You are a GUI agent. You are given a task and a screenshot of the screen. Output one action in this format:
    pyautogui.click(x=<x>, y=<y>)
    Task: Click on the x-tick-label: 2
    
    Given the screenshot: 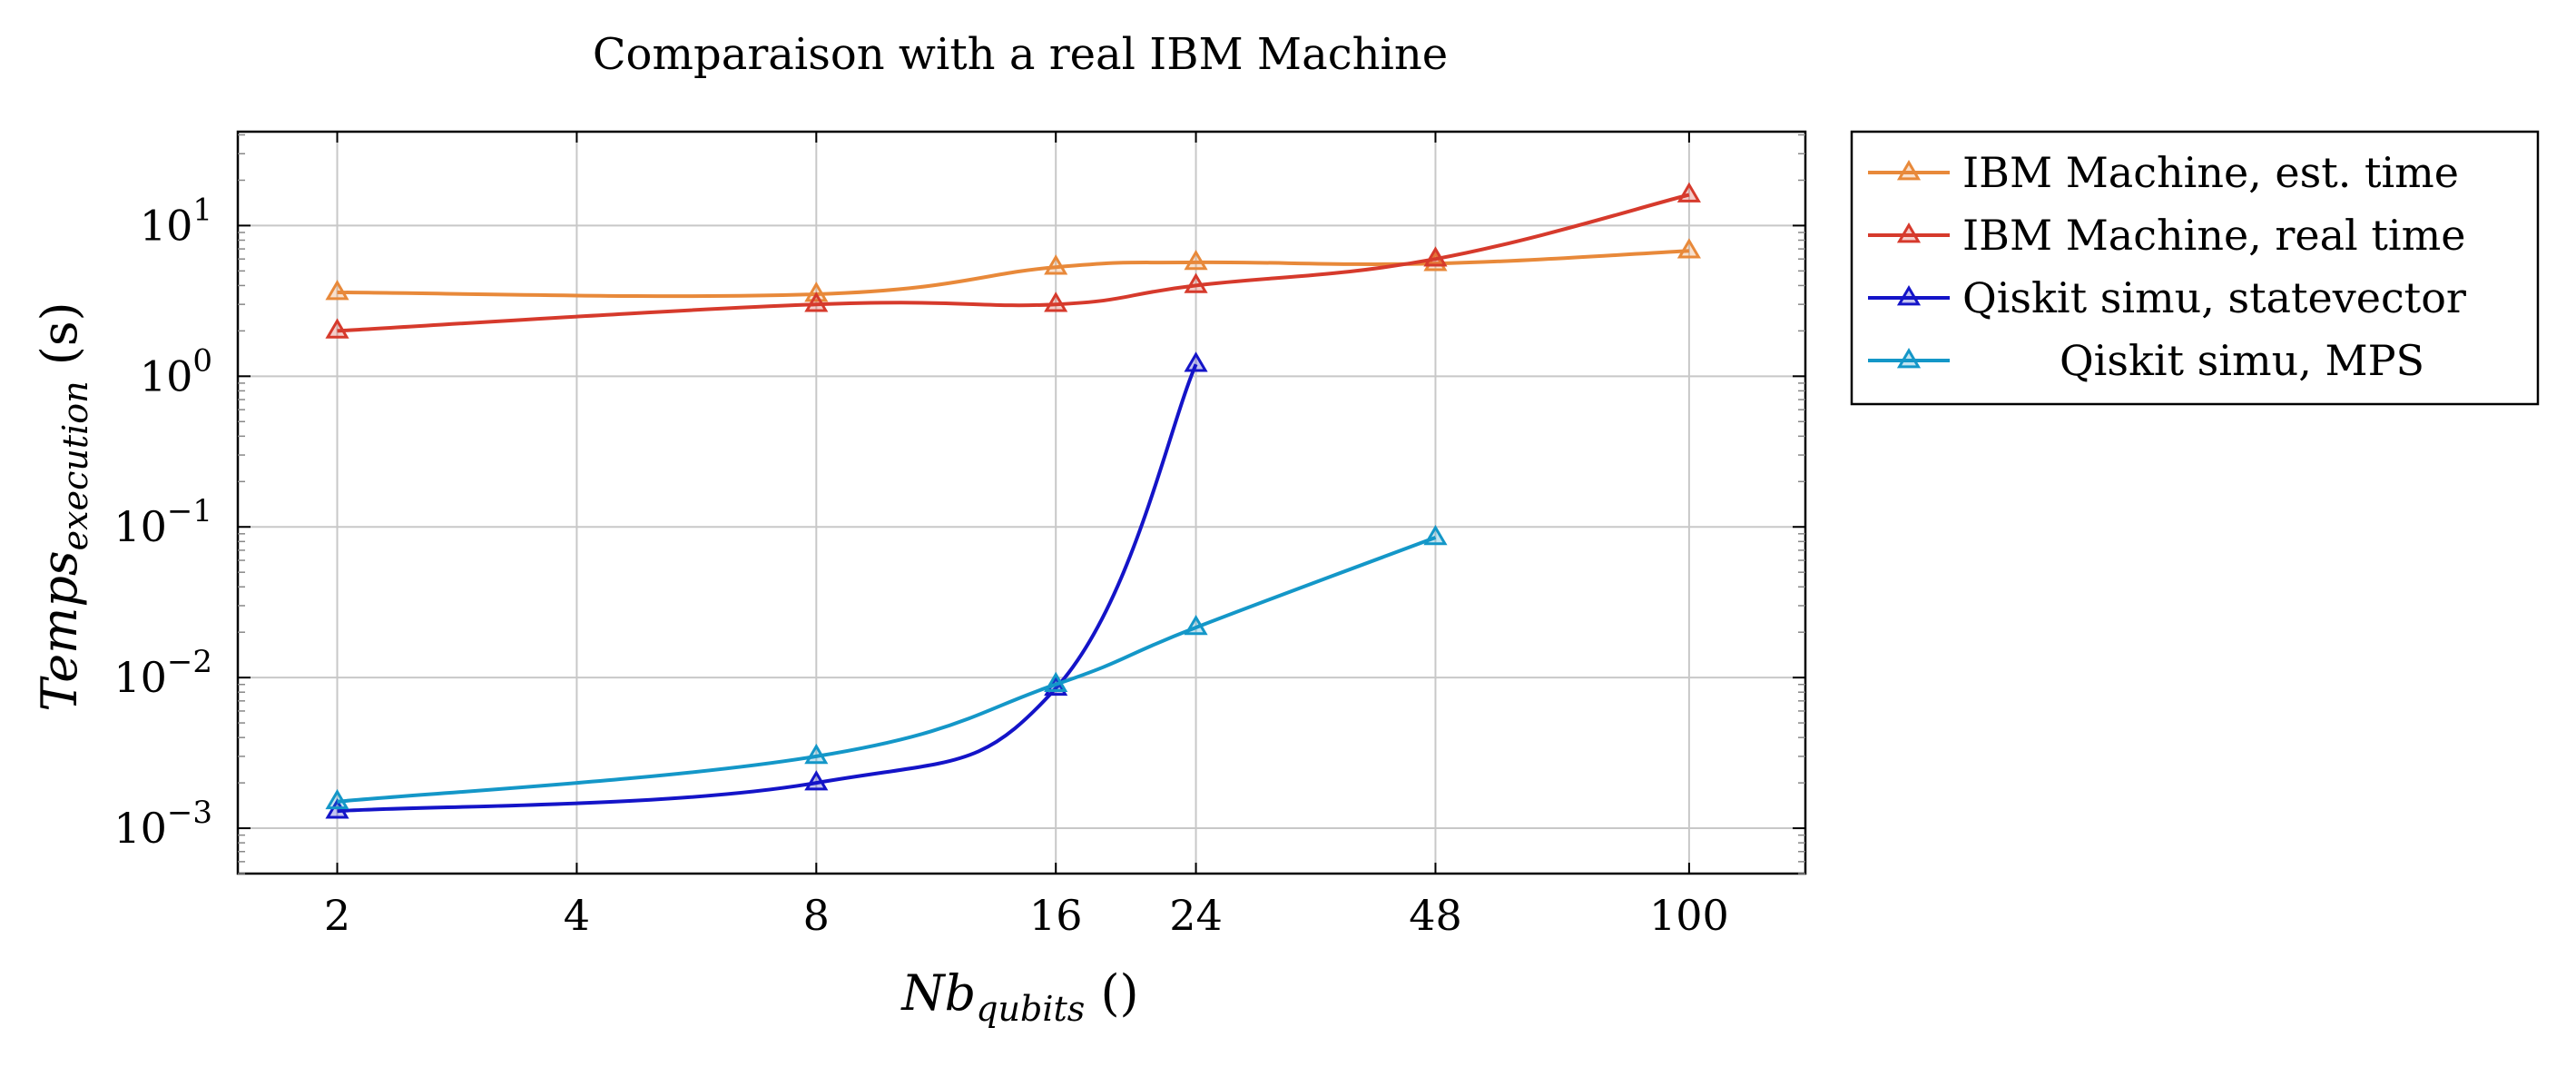 What is the action you would take?
    pyautogui.click(x=337, y=915)
    